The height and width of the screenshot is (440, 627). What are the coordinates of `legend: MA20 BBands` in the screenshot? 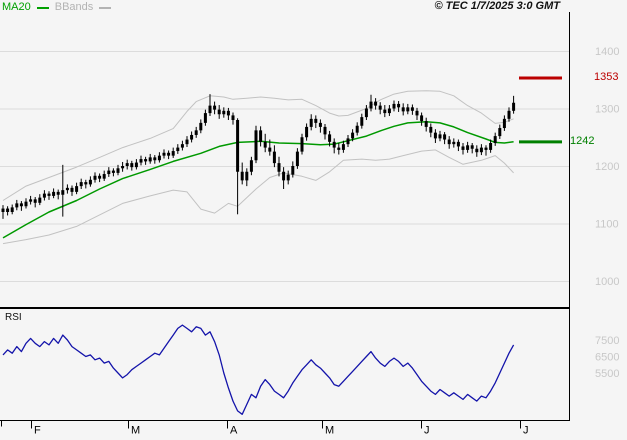 It's located at (57, 7).